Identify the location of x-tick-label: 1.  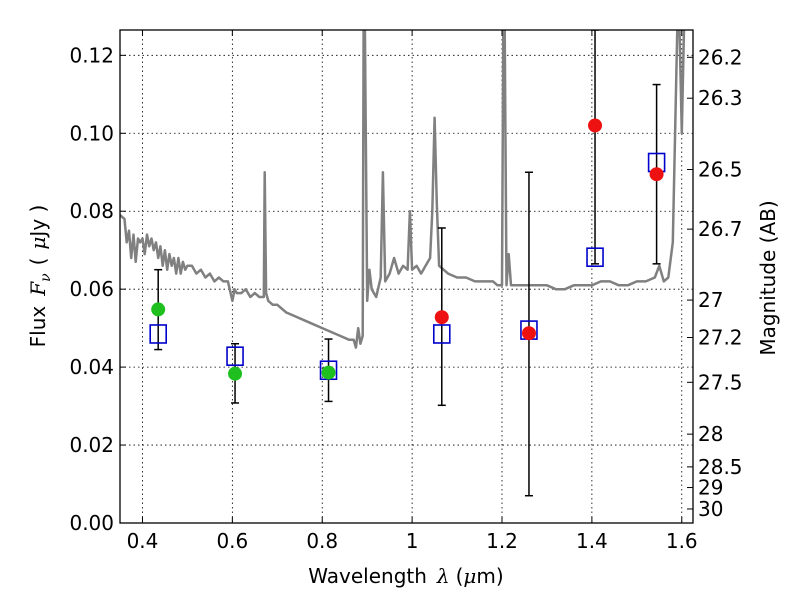
(412, 541).